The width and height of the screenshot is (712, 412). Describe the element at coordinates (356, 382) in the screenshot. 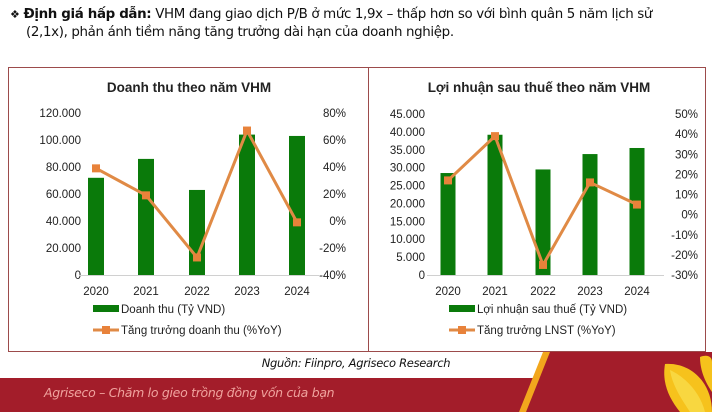

I see `footer-band` at that location.